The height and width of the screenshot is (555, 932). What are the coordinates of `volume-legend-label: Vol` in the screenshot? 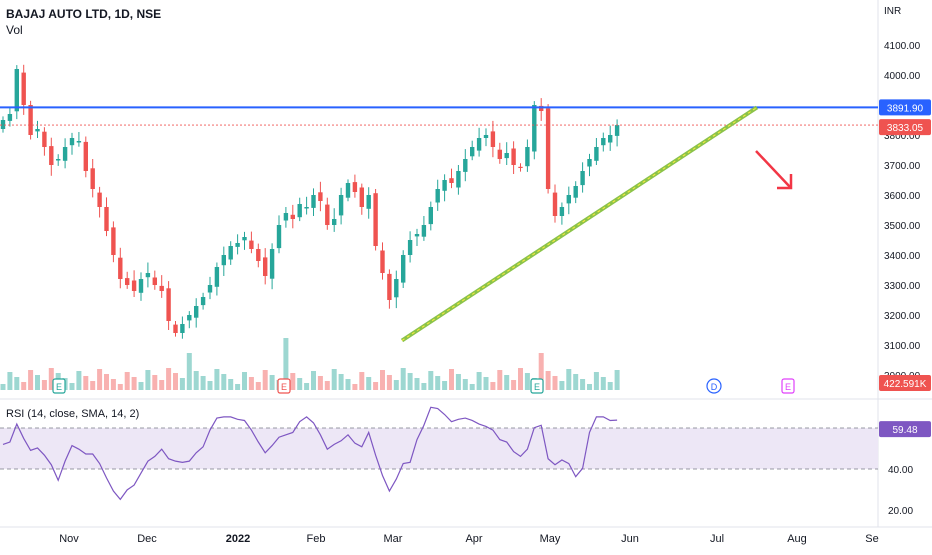 It's located at (14, 30).